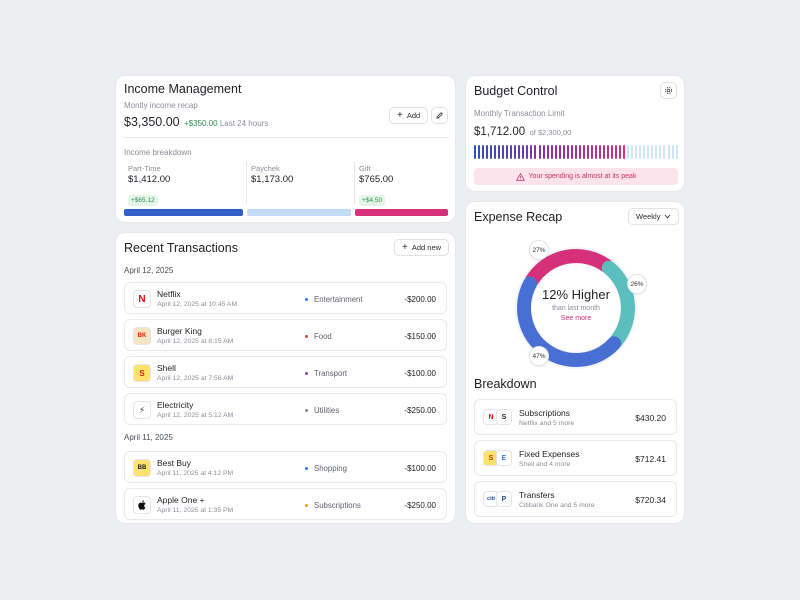 The image size is (800, 600). I want to click on transaction-category-label: Shopping, so click(330, 468).